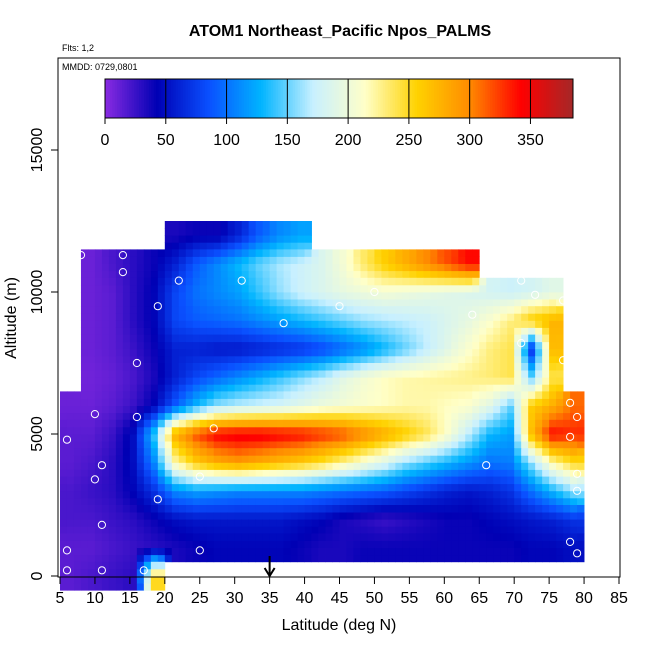 This screenshot has width=650, height=655. I want to click on y-tick-label: 10000, so click(37, 292).